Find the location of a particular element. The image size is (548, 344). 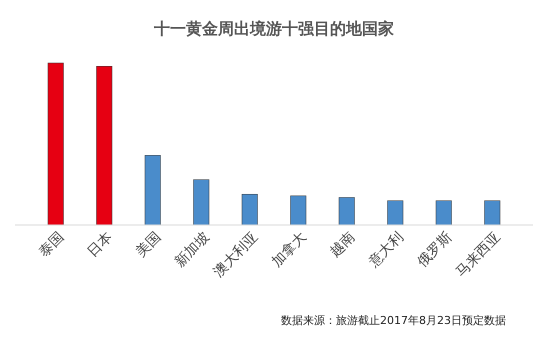

x-tick-label: 新加坡 is located at coordinates (192, 249).